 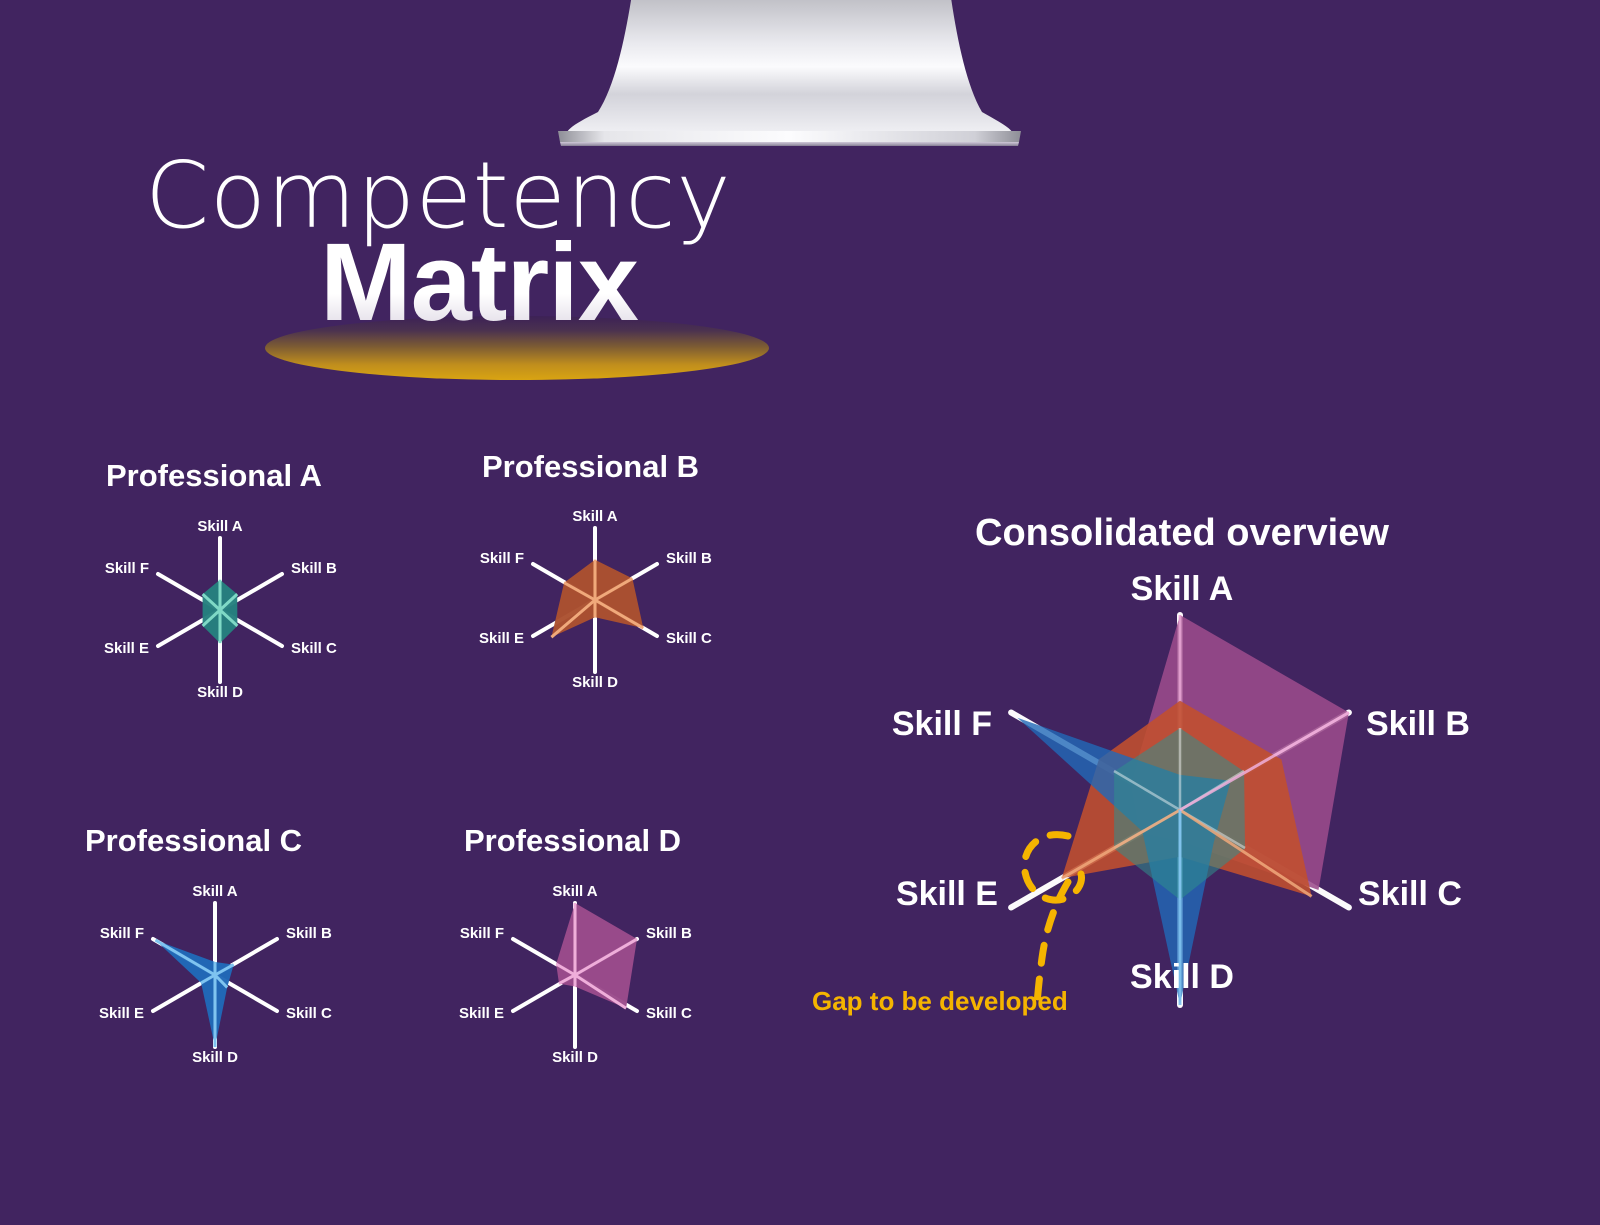 What do you see at coordinates (940, 1001) in the screenshot?
I see `gap-annotation-label: Gap to be developed` at bounding box center [940, 1001].